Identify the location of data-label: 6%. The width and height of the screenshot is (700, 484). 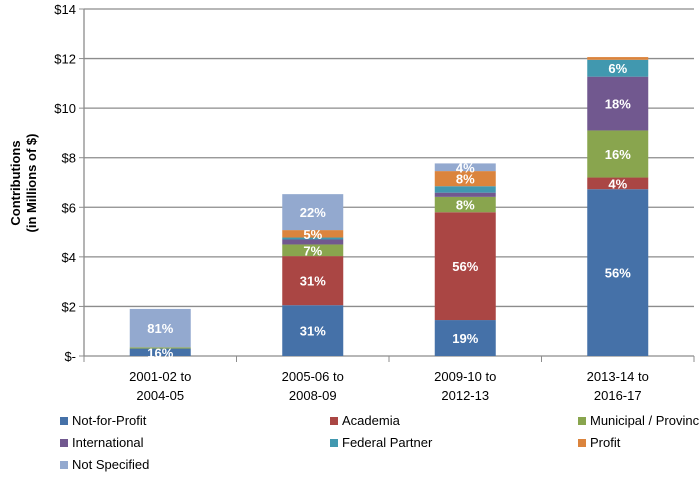
(617, 68).